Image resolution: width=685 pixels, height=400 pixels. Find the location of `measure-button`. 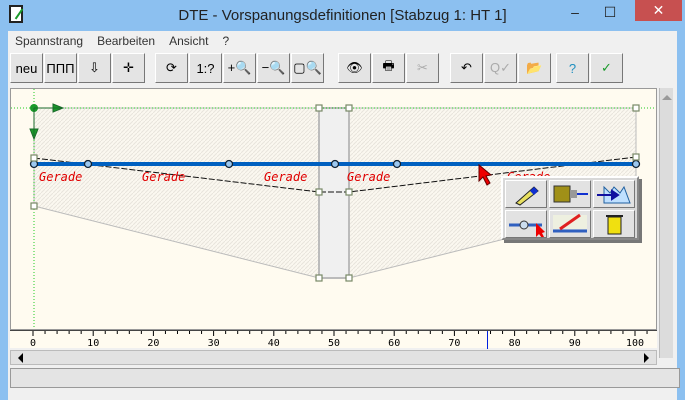

measure-button is located at coordinates (570, 224).